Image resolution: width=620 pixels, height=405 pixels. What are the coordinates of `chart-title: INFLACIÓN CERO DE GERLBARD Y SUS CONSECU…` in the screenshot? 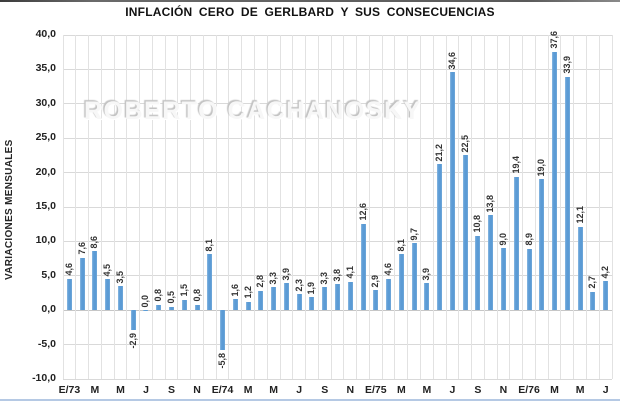 It's located at (310, 12).